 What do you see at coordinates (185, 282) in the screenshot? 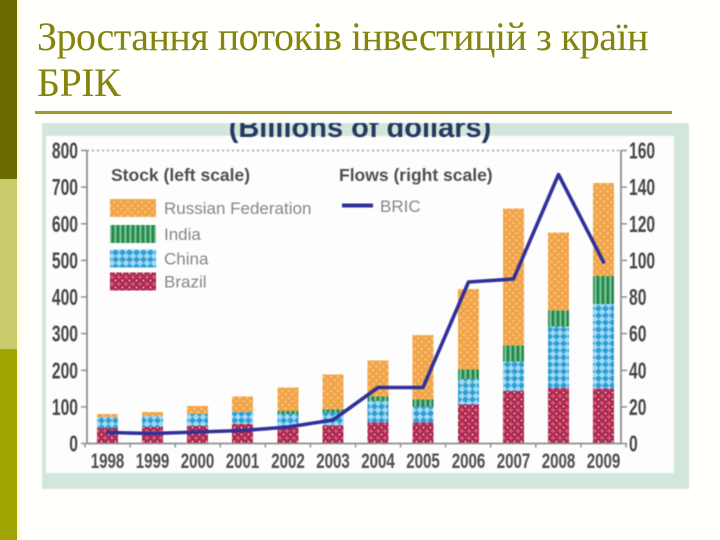
I see `svg-text: Brazil` at bounding box center [185, 282].